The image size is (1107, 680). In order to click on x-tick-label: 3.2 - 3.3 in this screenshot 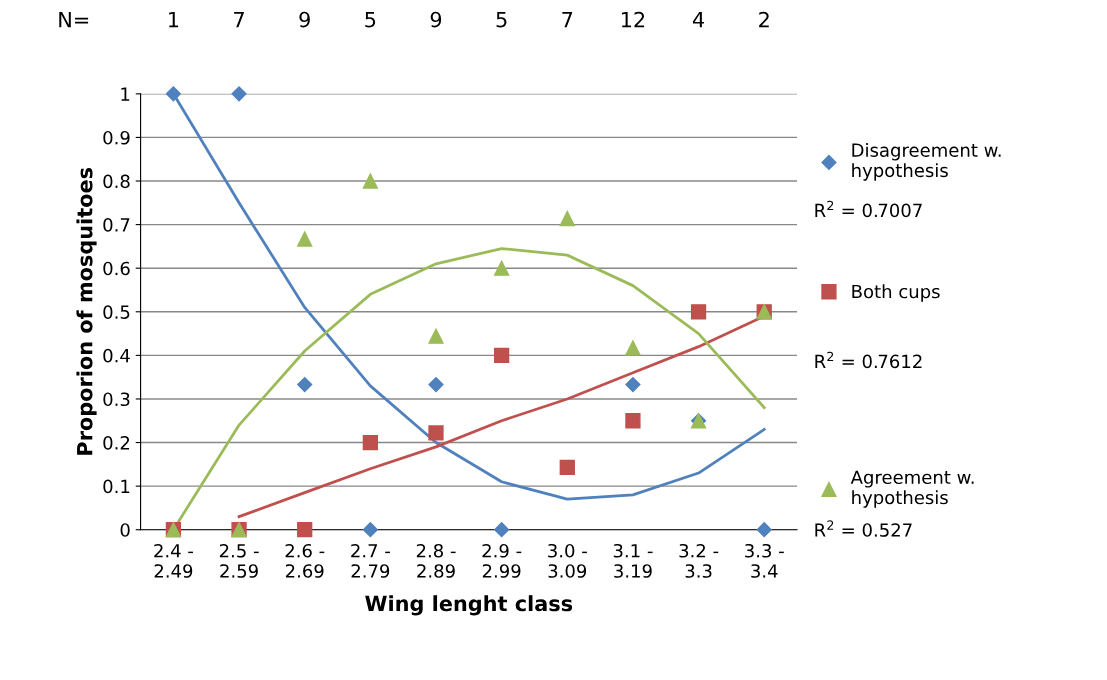, I will do `click(699, 560)`.